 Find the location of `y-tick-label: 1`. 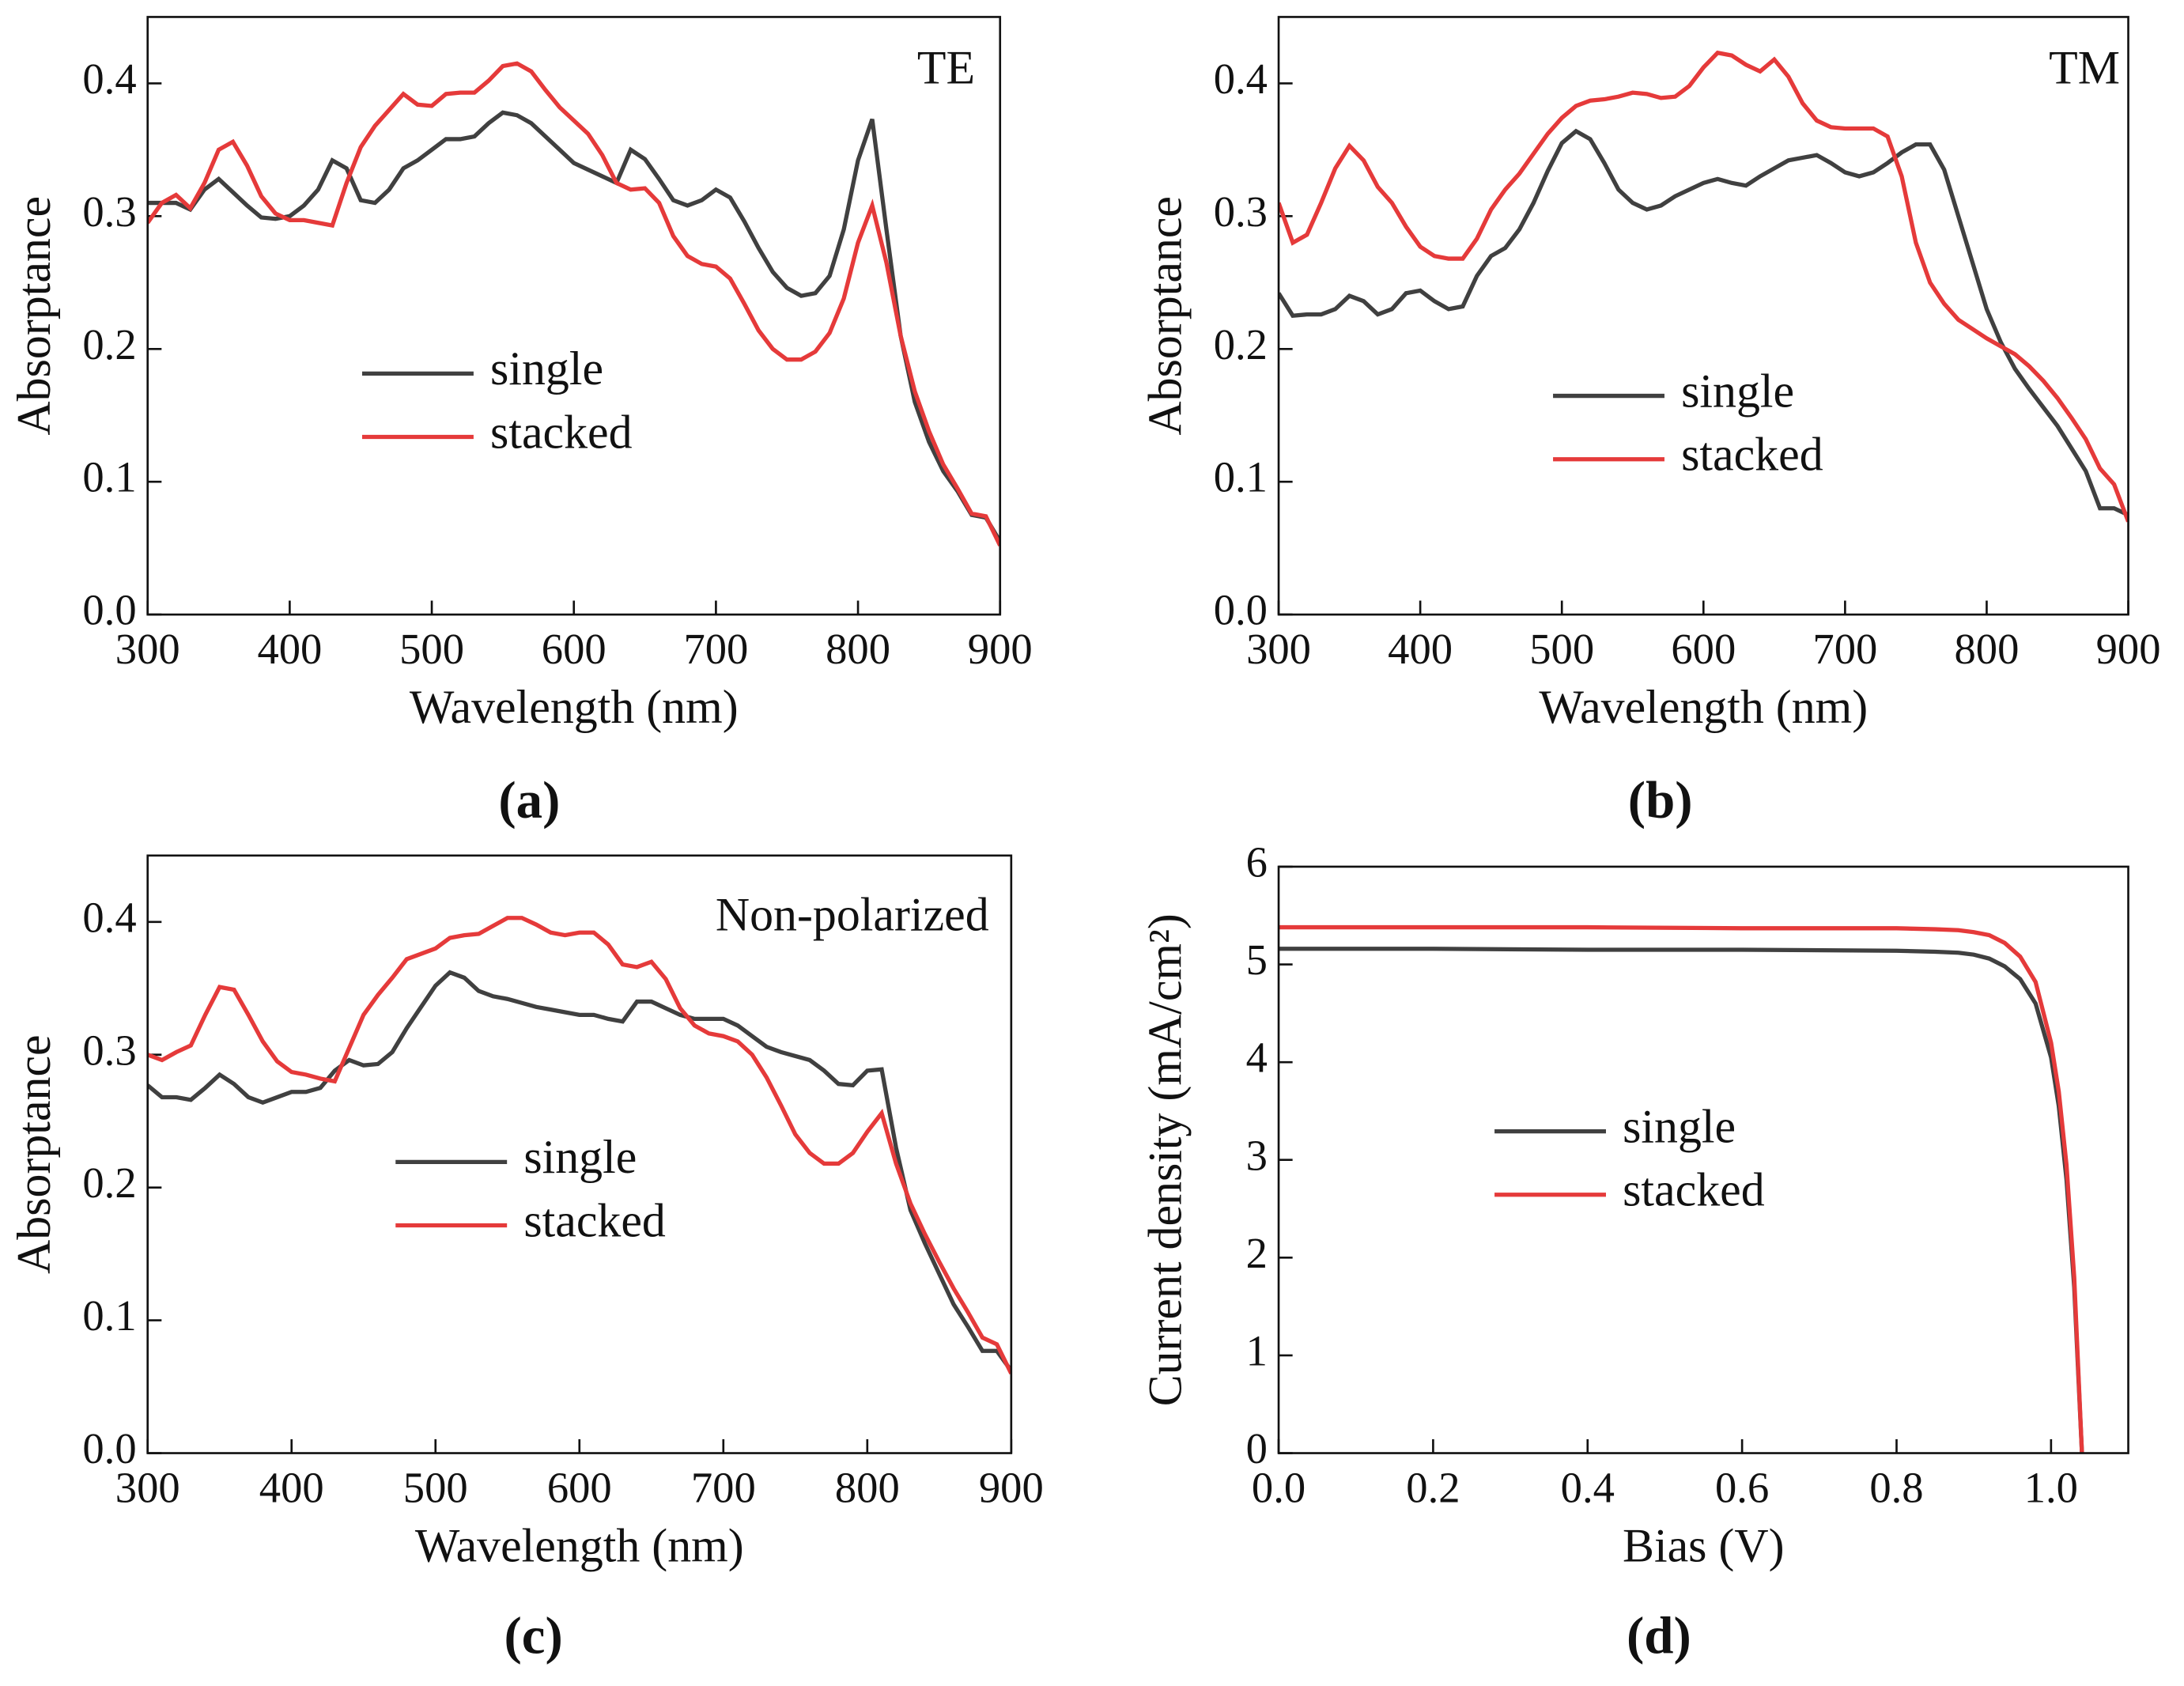

y-tick-label: 1 is located at coordinates (1257, 1350).